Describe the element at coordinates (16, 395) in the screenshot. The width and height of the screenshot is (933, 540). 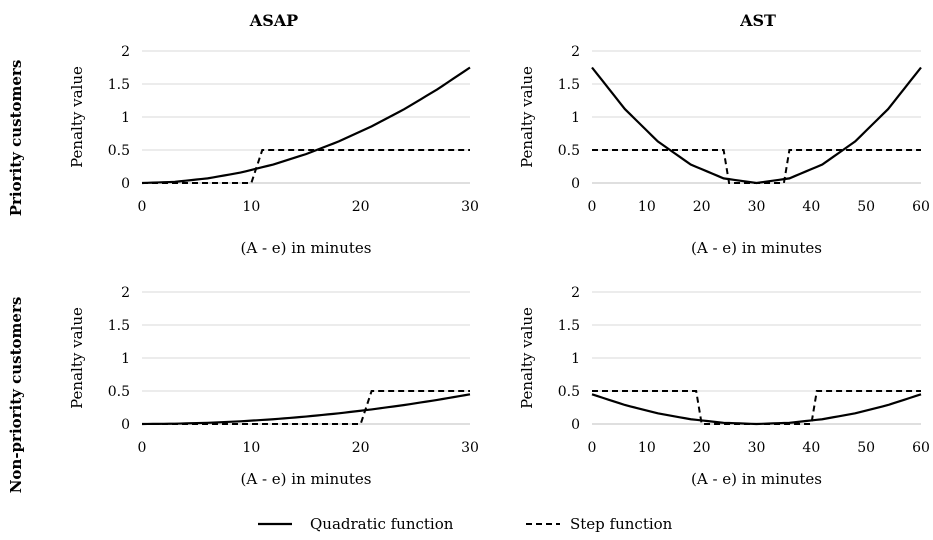
I see `row-title-non-priority: Non-priority customers` at that location.